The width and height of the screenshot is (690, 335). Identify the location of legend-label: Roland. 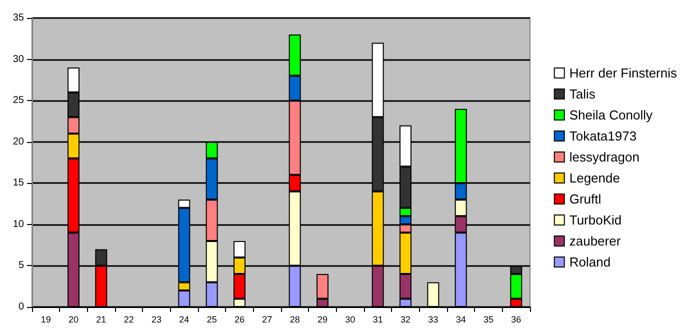
(590, 262).